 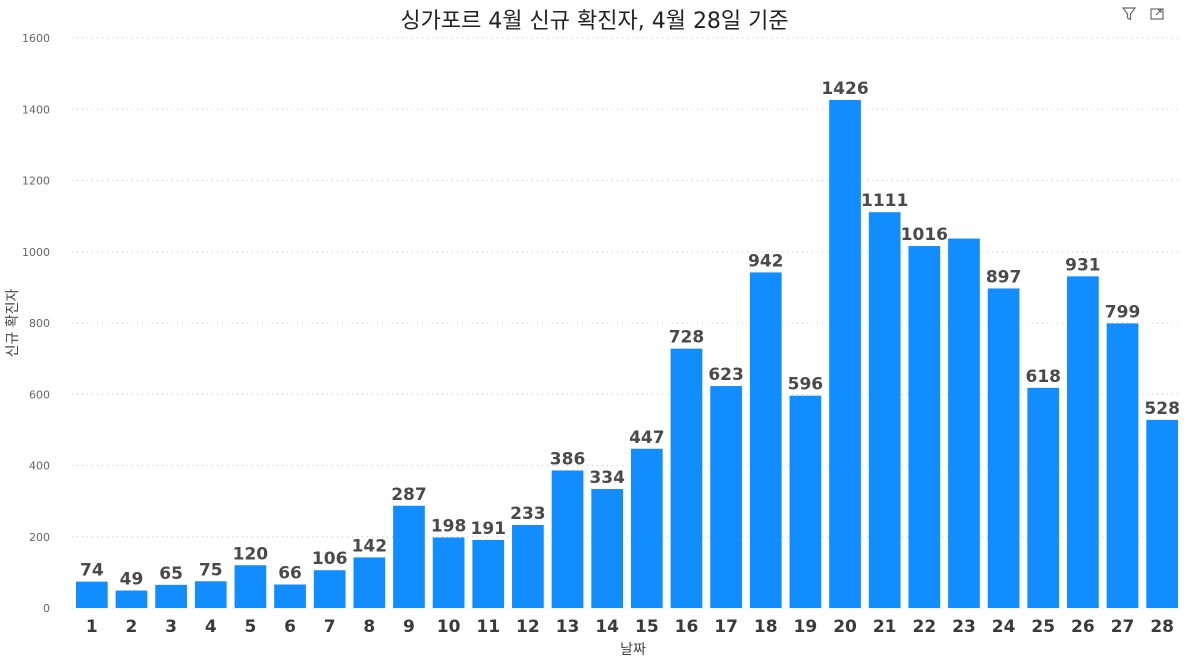 I want to click on x-tick-label: 6, so click(x=290, y=627).